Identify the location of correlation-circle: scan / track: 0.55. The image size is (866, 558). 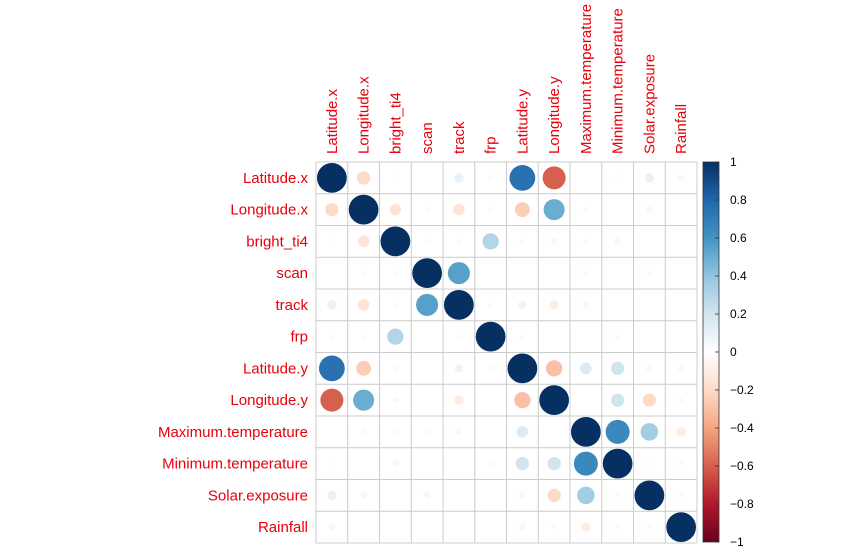
(458, 273).